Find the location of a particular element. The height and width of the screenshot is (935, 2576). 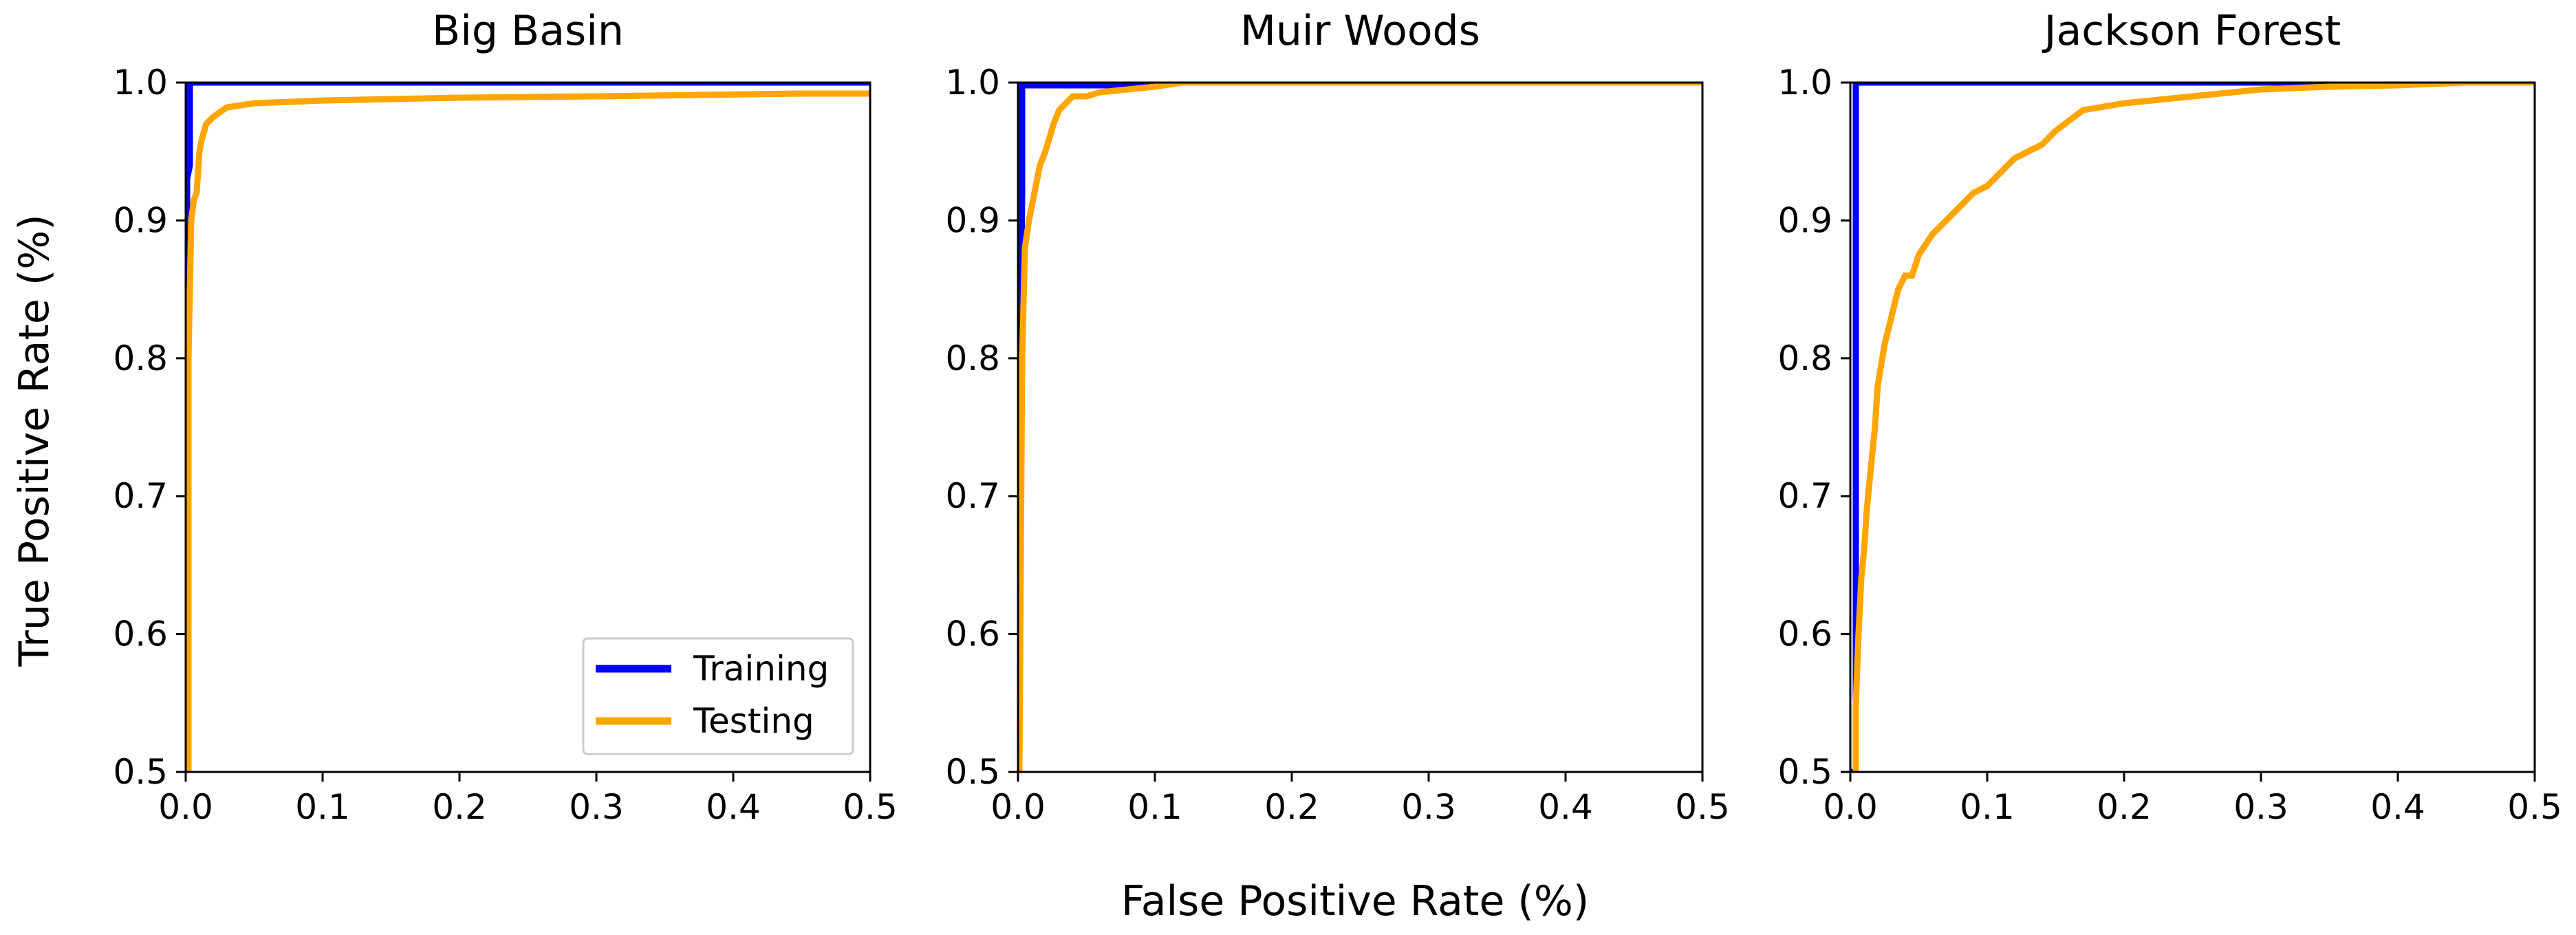

y-axis-title: True Positive Rate (%) is located at coordinates (34, 440).